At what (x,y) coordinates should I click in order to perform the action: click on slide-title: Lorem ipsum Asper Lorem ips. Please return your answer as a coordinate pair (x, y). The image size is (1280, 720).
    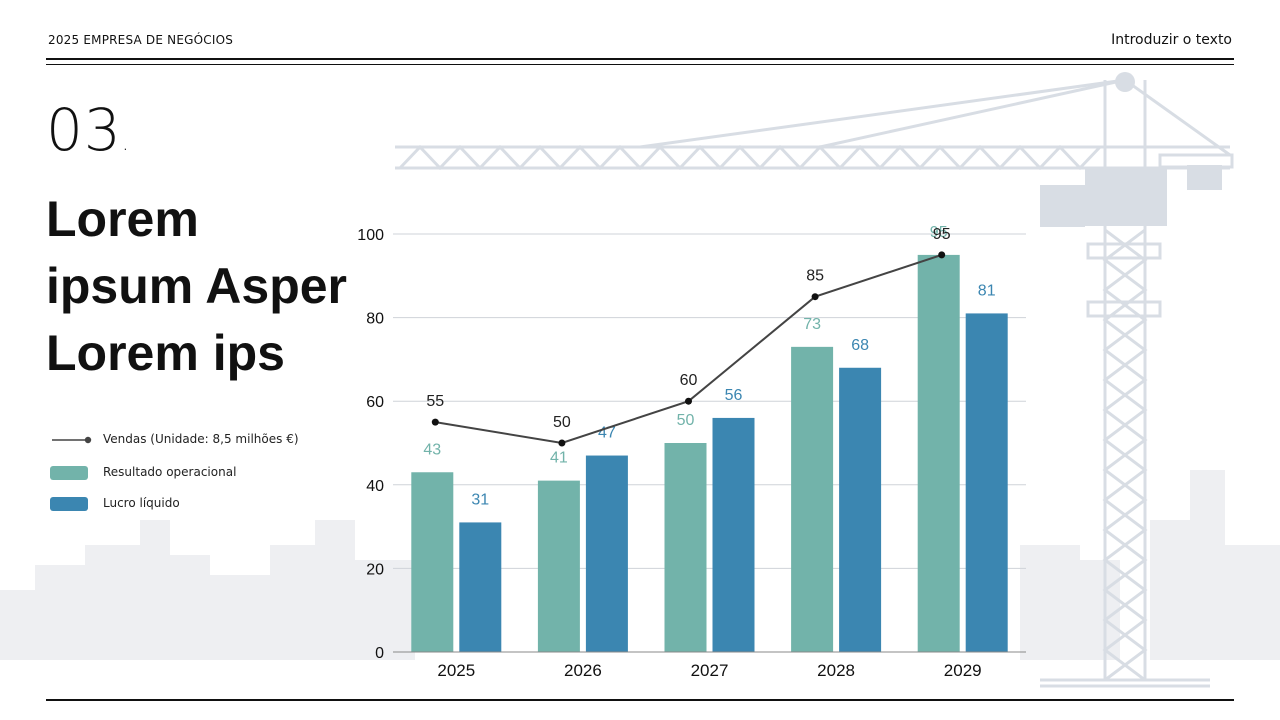
    Looking at the image, I should click on (211, 286).